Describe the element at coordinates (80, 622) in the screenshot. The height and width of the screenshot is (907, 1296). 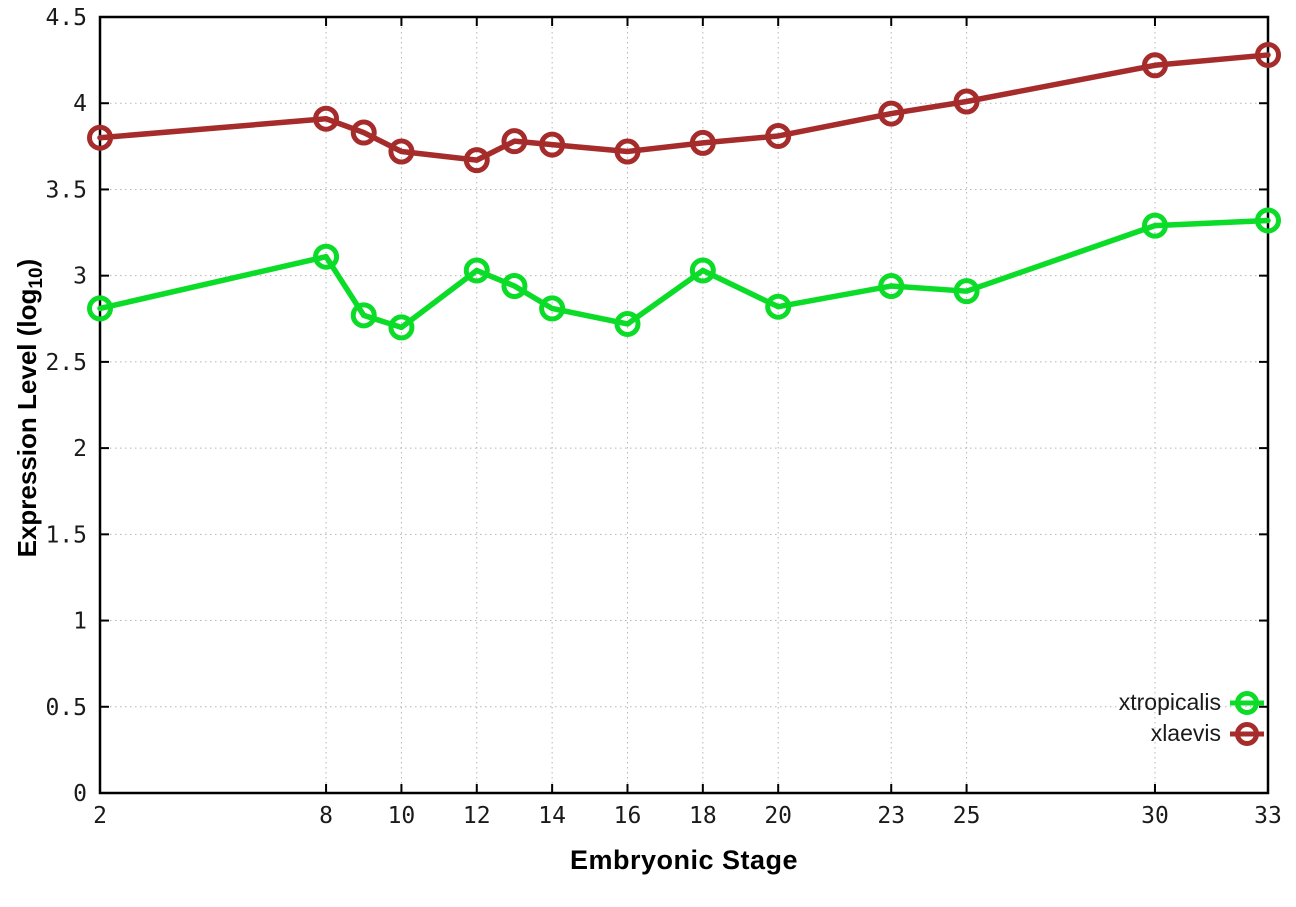
I see `svg-text: 1` at that location.